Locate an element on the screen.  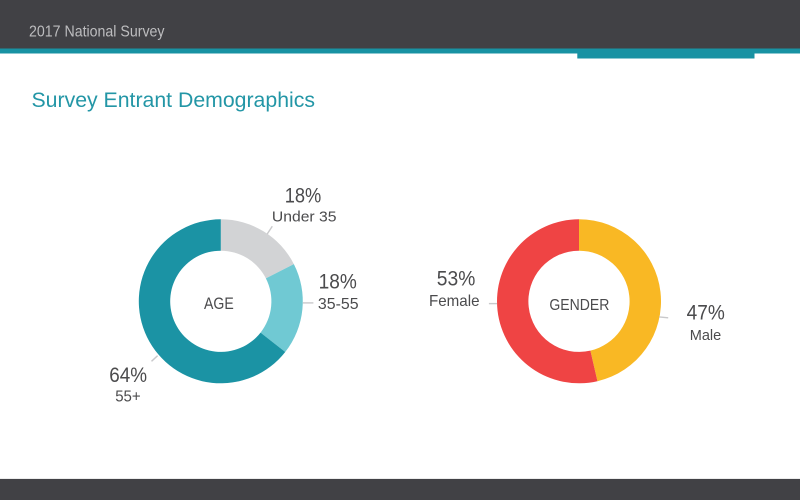
svg-text: GENDER is located at coordinates (579, 305).